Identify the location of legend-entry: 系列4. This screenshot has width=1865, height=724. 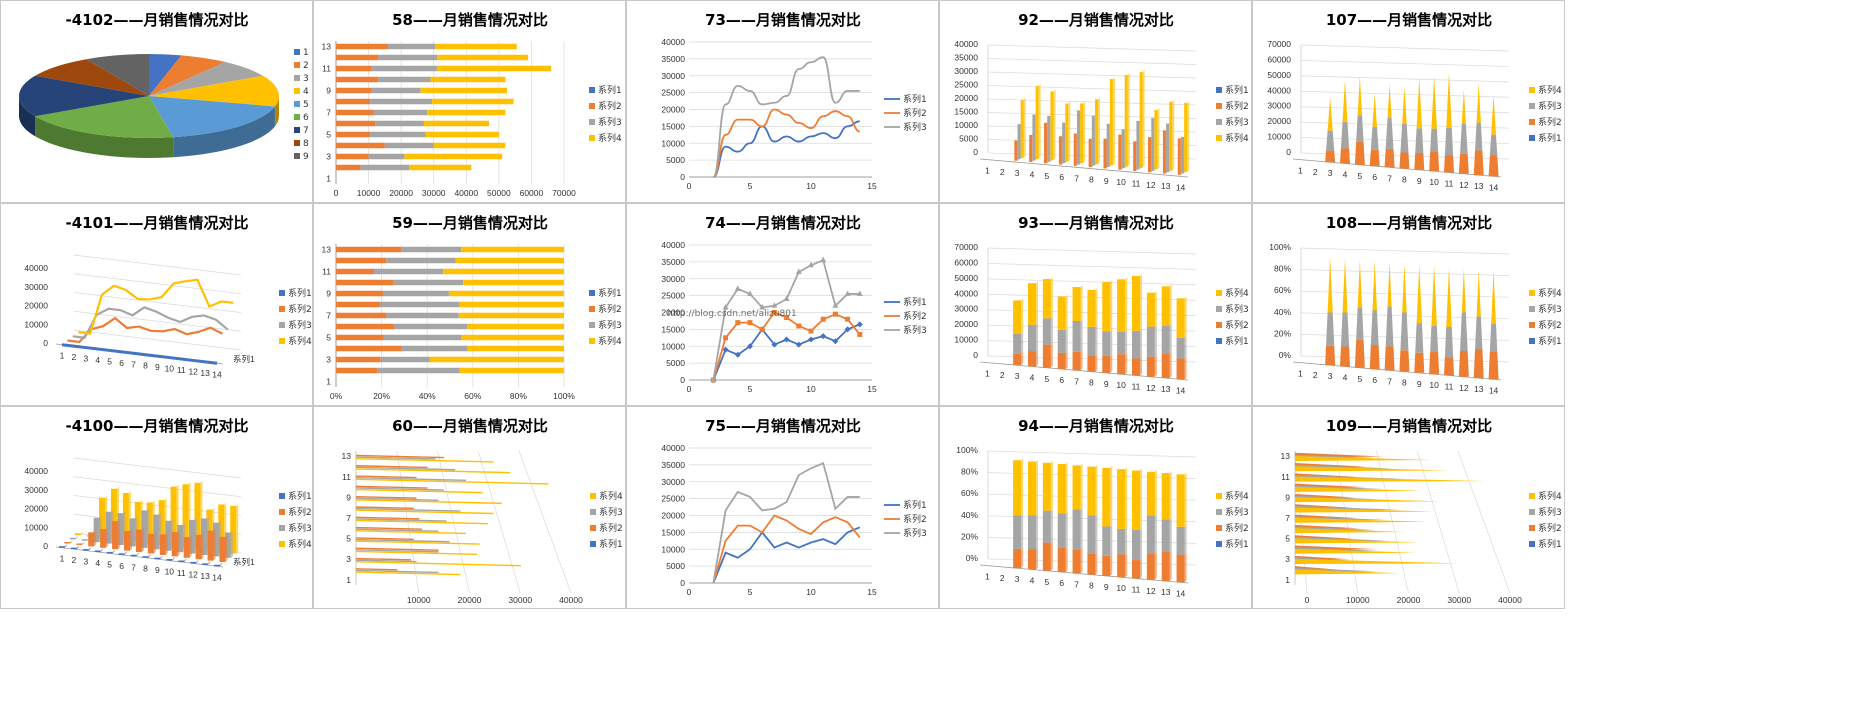
(1550, 293).